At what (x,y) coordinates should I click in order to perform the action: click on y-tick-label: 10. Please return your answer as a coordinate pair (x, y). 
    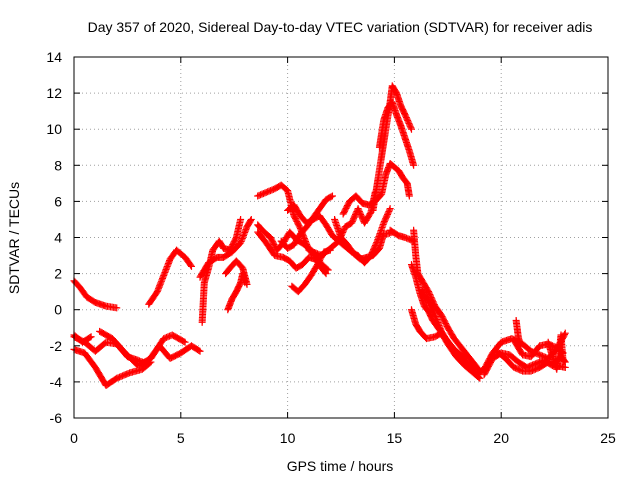
    Looking at the image, I should click on (54, 129).